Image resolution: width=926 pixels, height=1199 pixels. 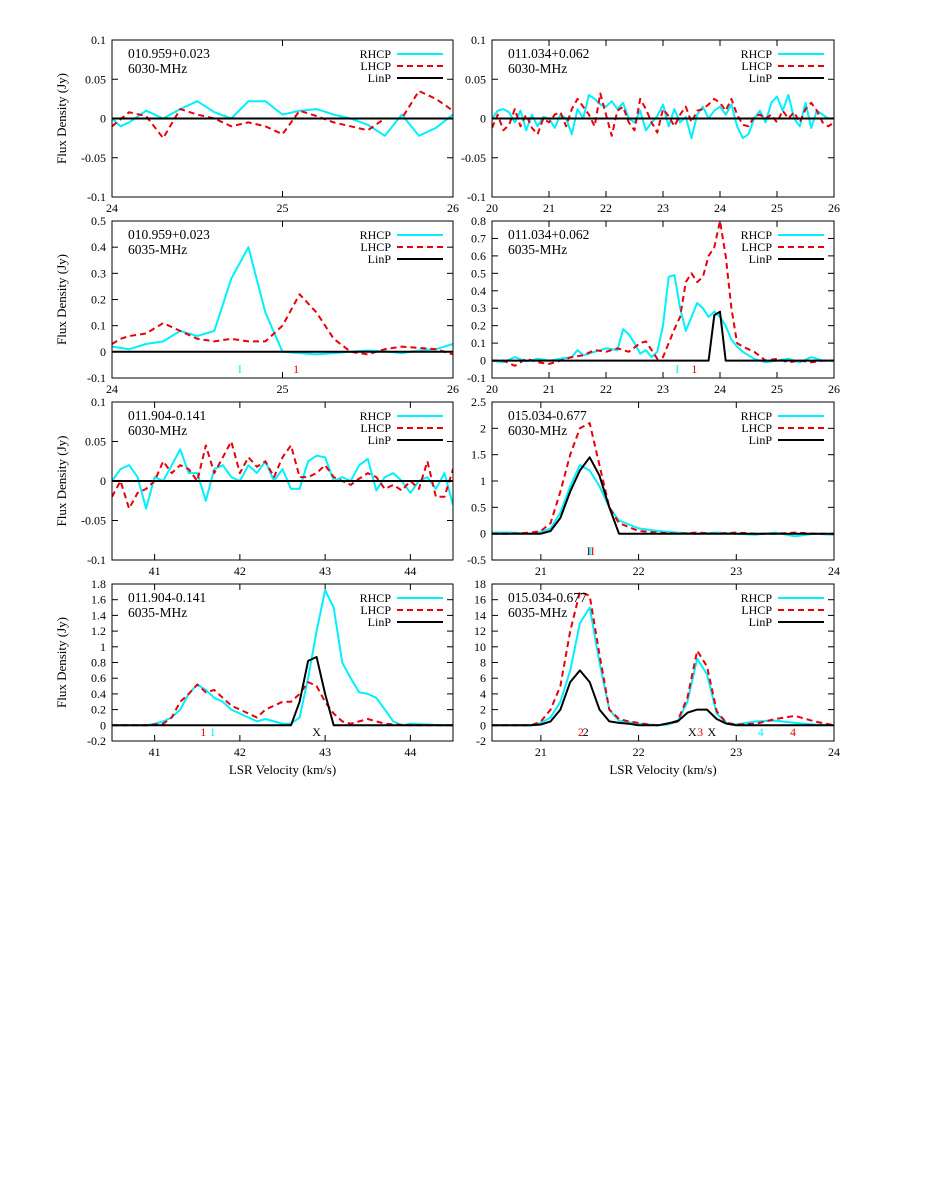 I want to click on y-tick-label: 0.2, so click(x=98, y=710).